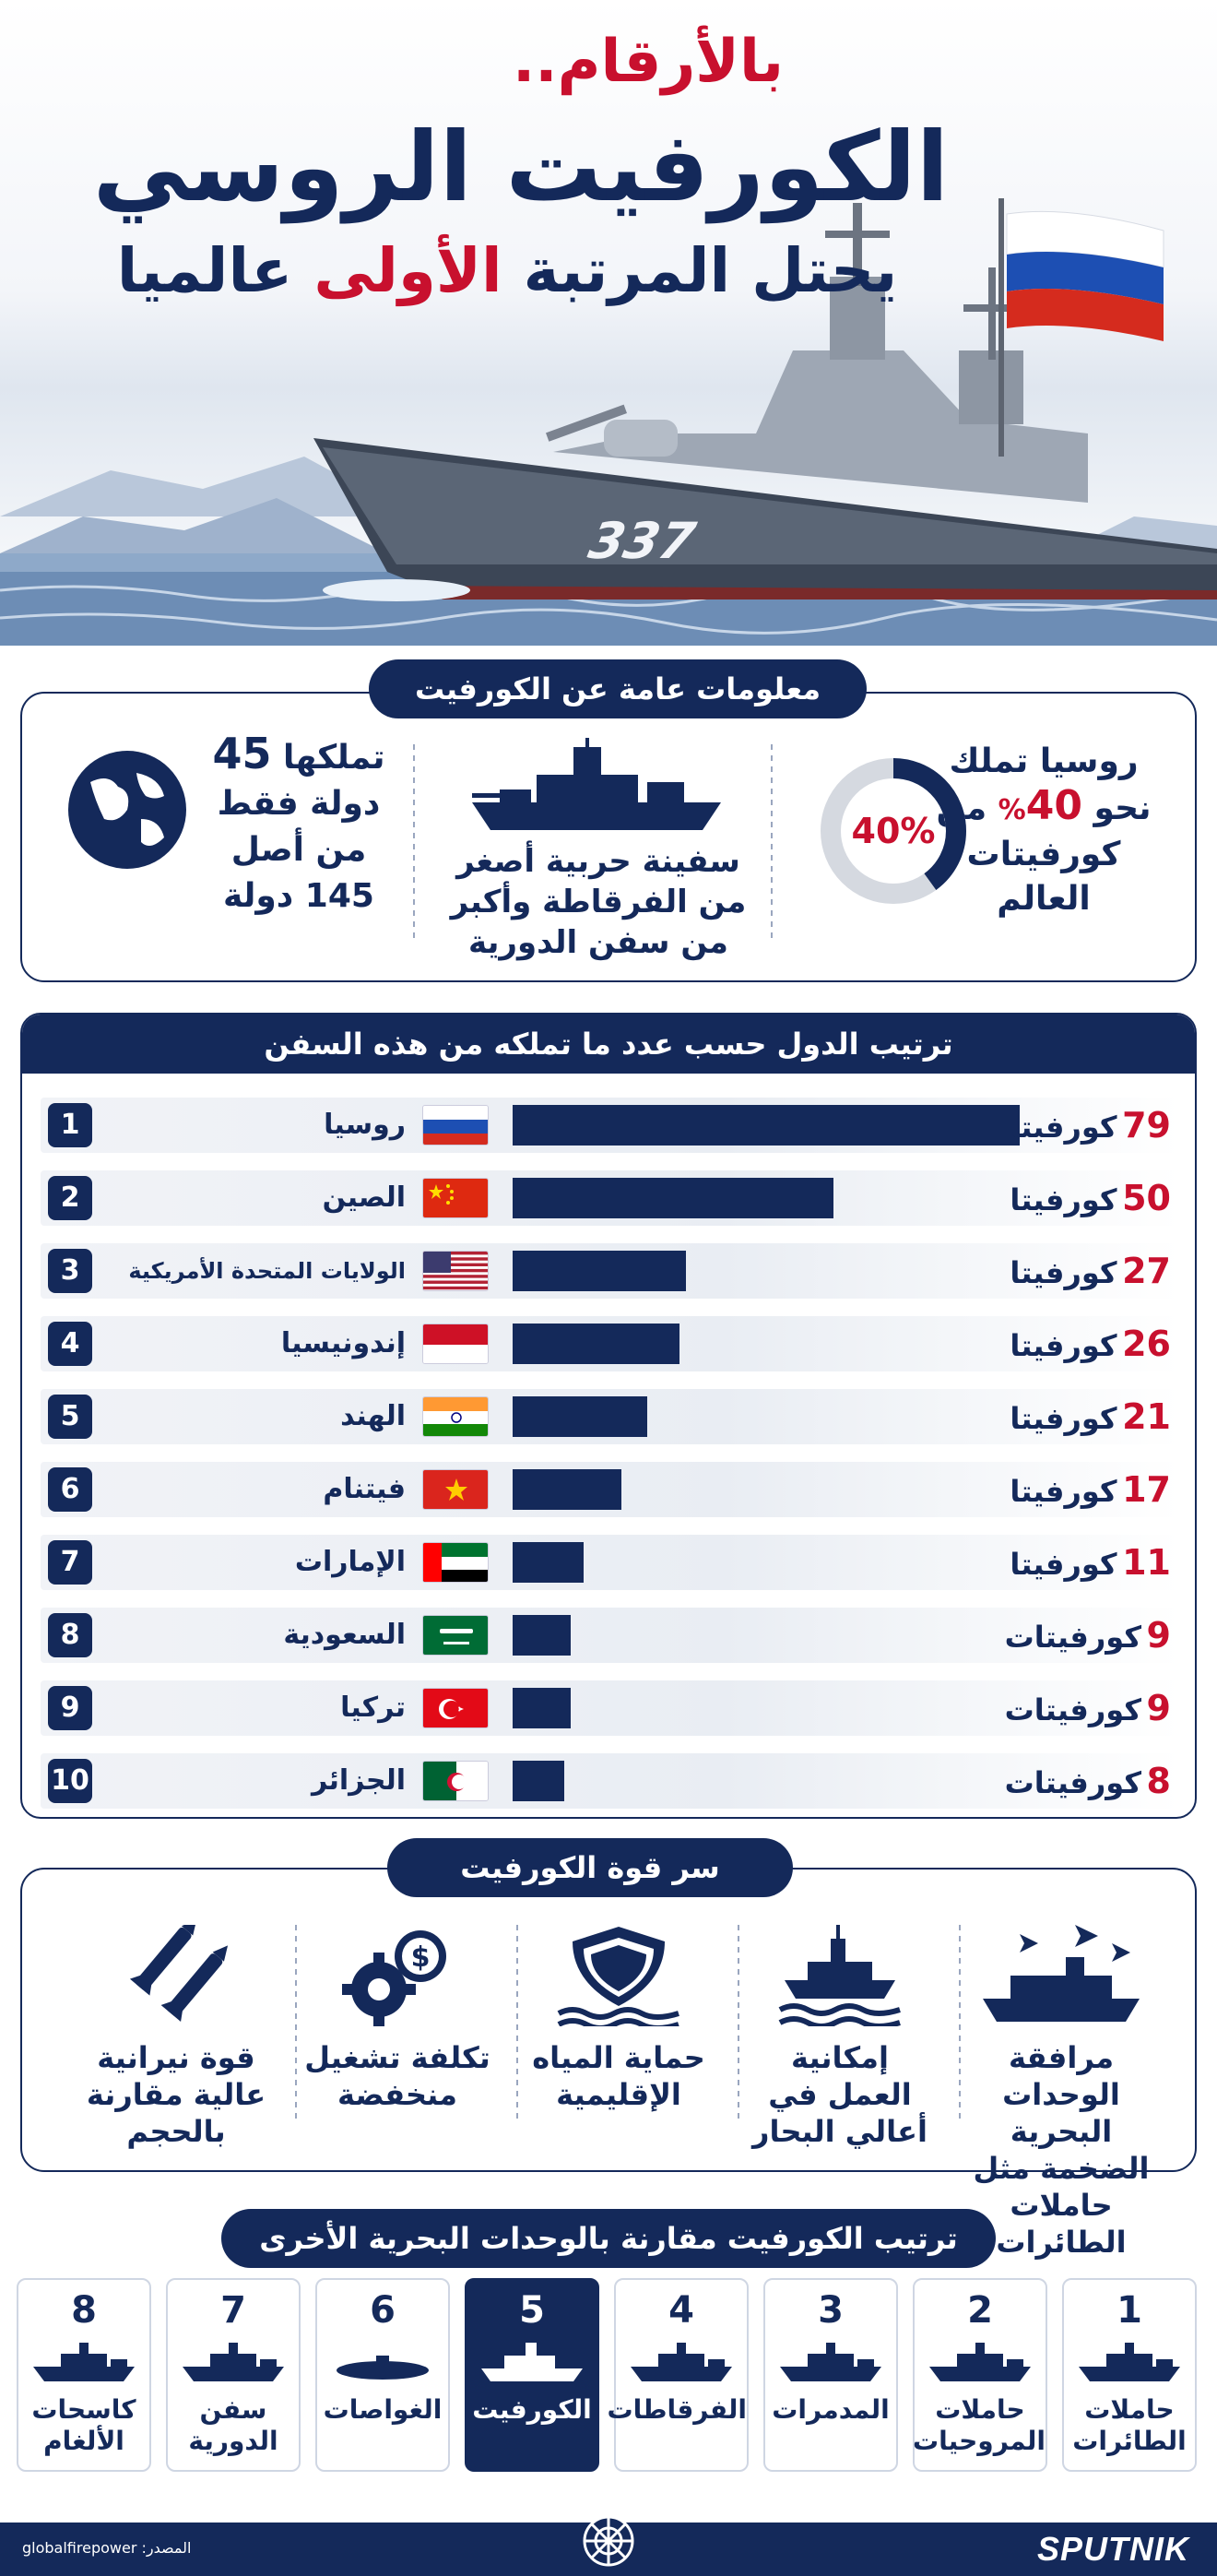 The height and width of the screenshot is (2576, 1217). I want to click on strength-item-high-seas: إمكانية العمل في أعالي البحار, so click(840, 2038).